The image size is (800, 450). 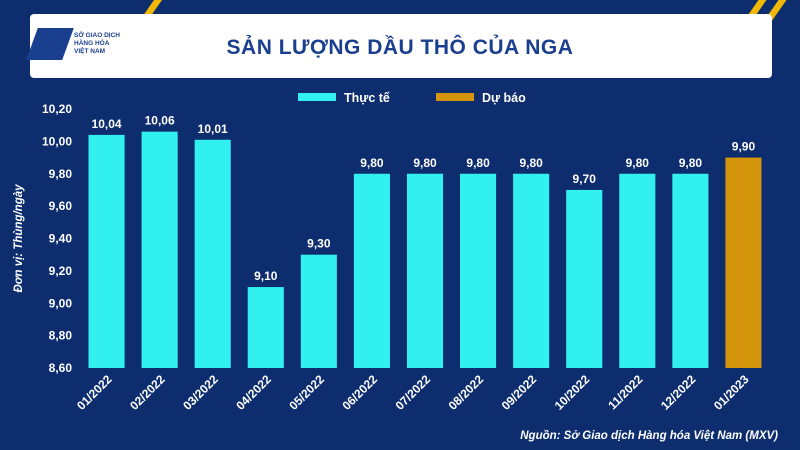 I want to click on x-tick-label: 03/2022, so click(x=200, y=392).